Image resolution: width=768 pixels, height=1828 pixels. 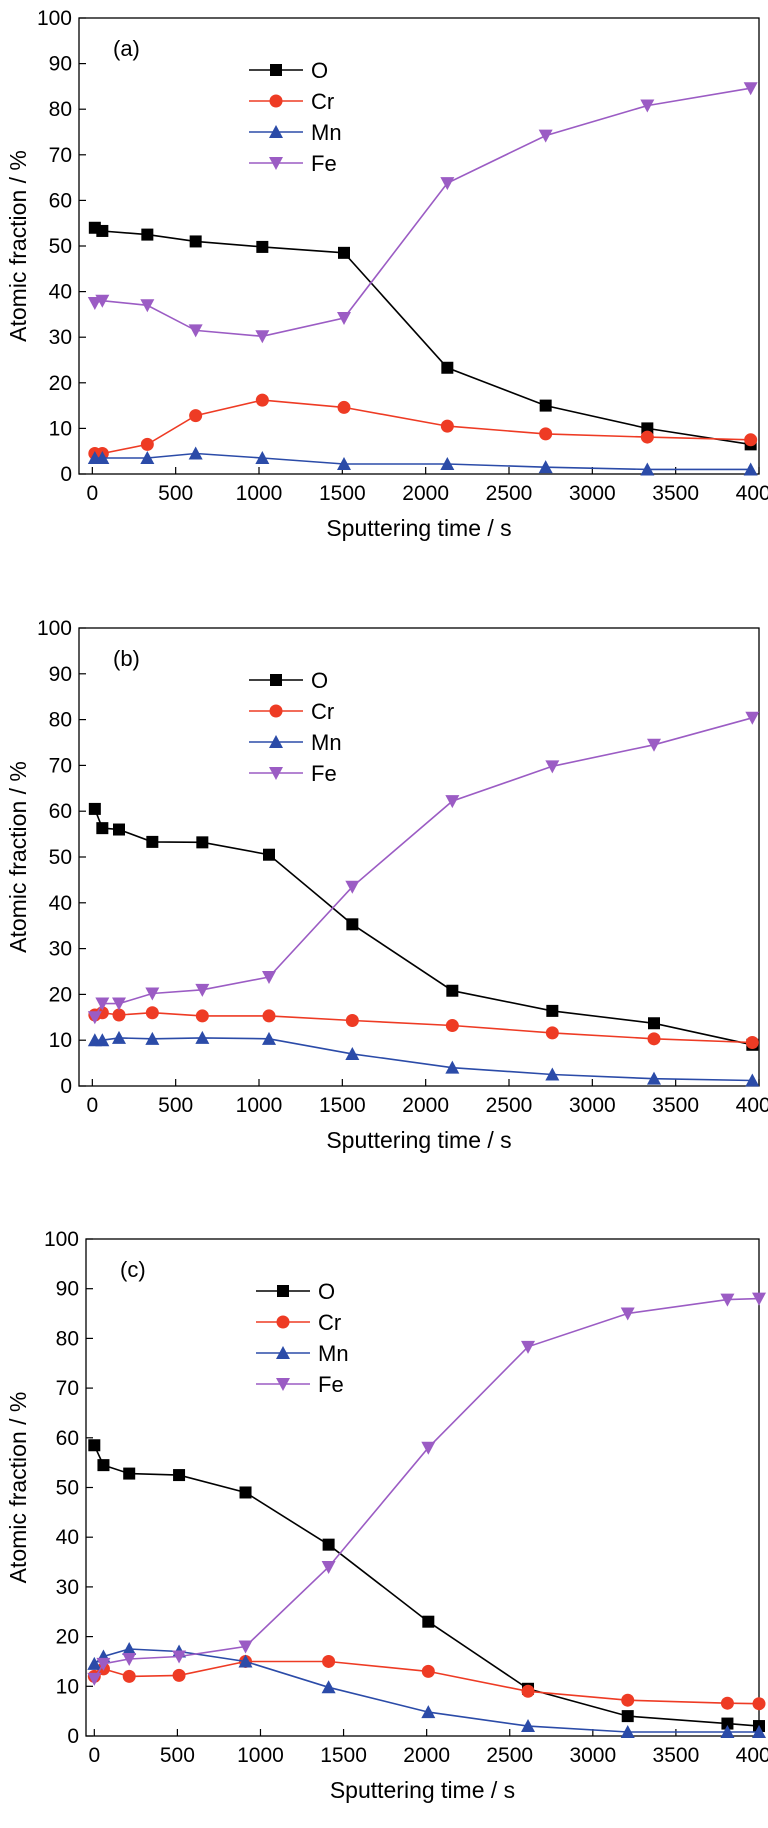 I want to click on x-tick-label: 0, so click(x=94, y=1755).